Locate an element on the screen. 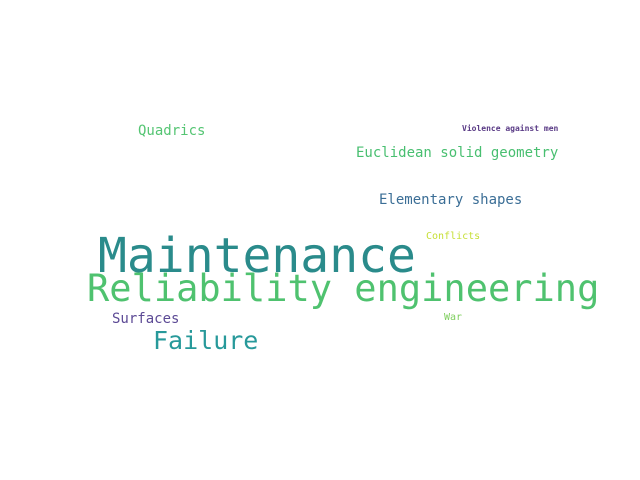 The height and width of the screenshot is (480, 640). word-euclidean-solid-geometry: Euclidean solid geometry is located at coordinates (457, 153).